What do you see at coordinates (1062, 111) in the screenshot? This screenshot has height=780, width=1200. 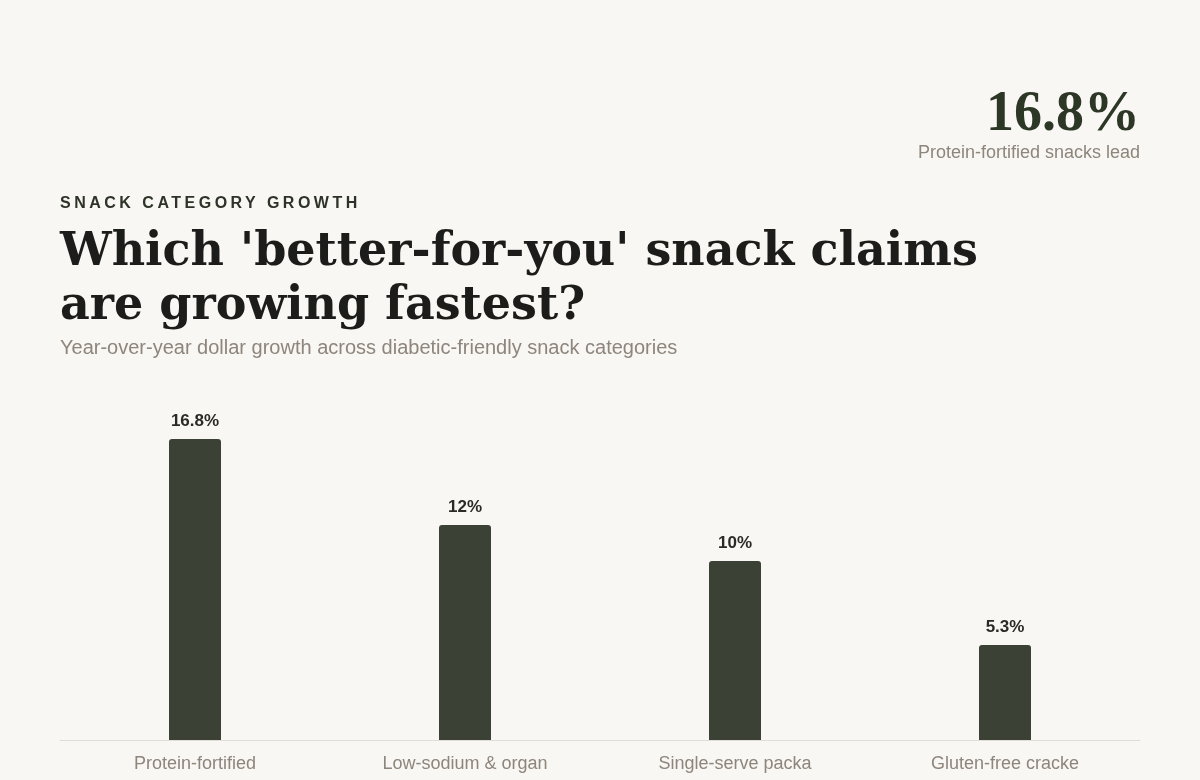 I see `text: 16.8%` at bounding box center [1062, 111].